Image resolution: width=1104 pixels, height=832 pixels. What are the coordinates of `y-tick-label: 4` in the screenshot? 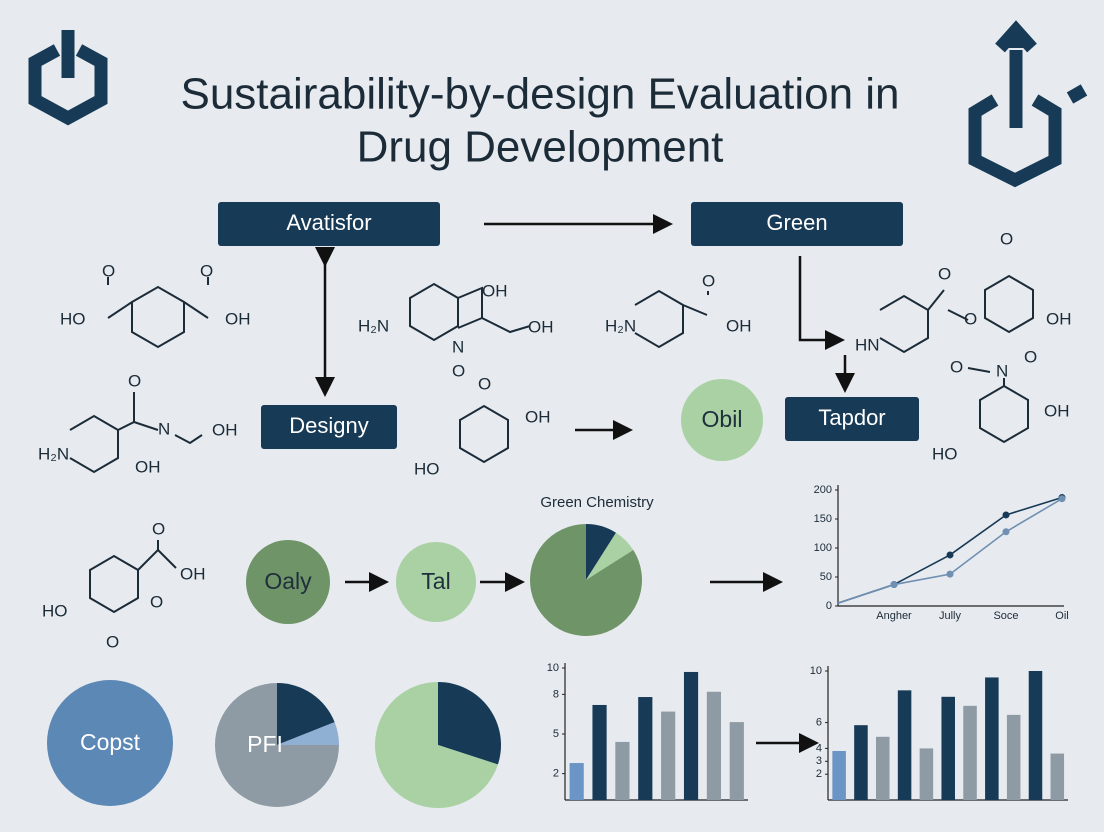 It's located at (819, 748).